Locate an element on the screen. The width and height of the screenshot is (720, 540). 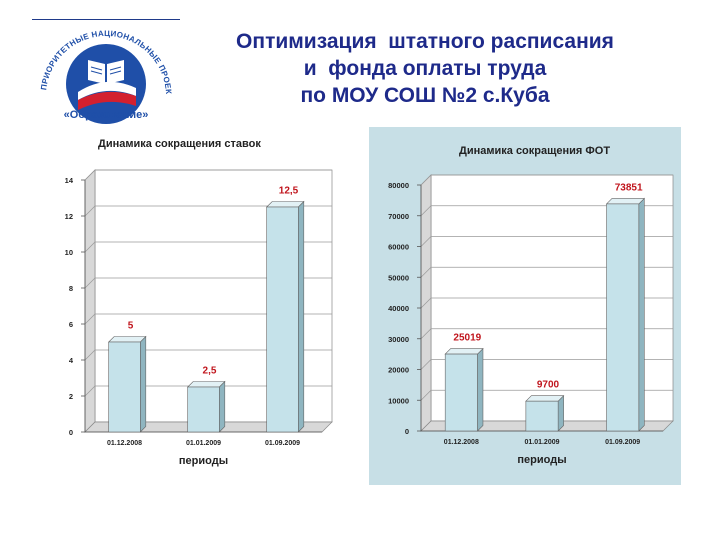
logo-flag-white is located at coordinates (107, 90).